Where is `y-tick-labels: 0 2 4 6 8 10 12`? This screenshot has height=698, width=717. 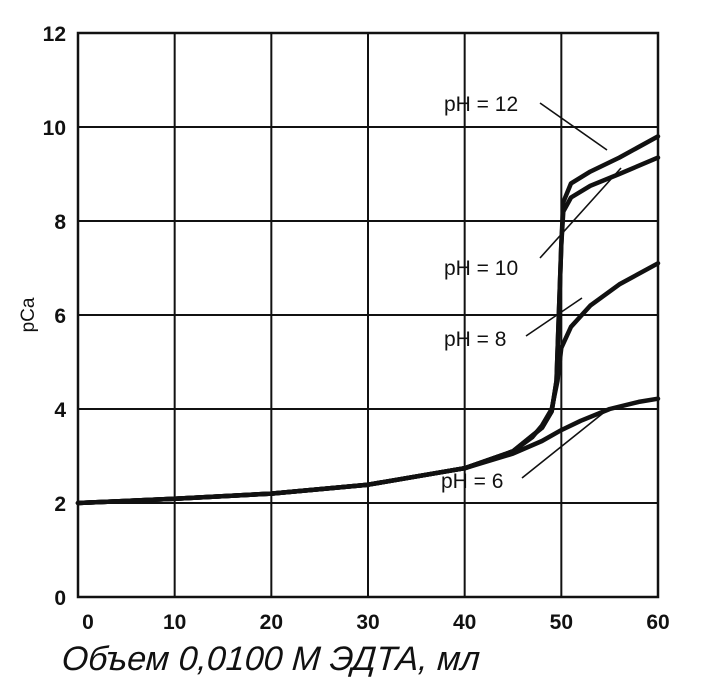 y-tick-labels: 0 2 4 6 8 10 12 is located at coordinates (55, 316).